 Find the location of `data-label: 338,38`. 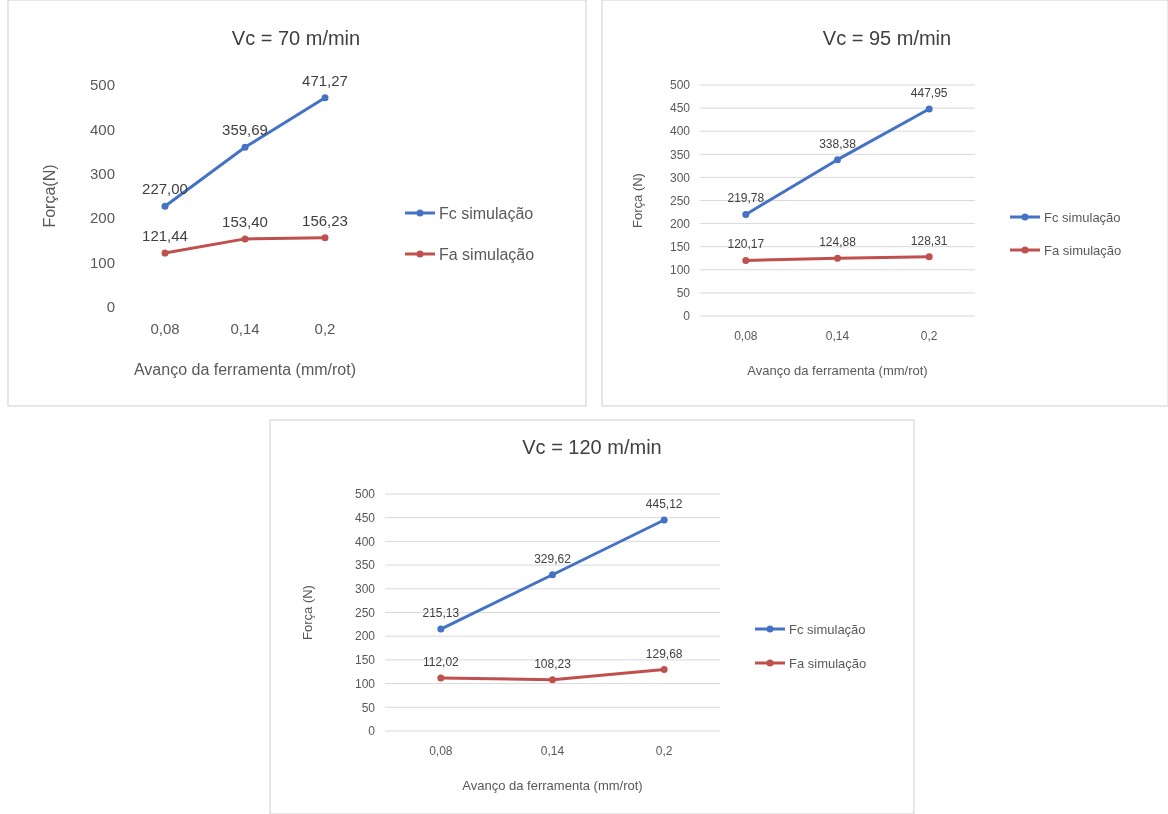

data-label: 338,38 is located at coordinates (838, 143).